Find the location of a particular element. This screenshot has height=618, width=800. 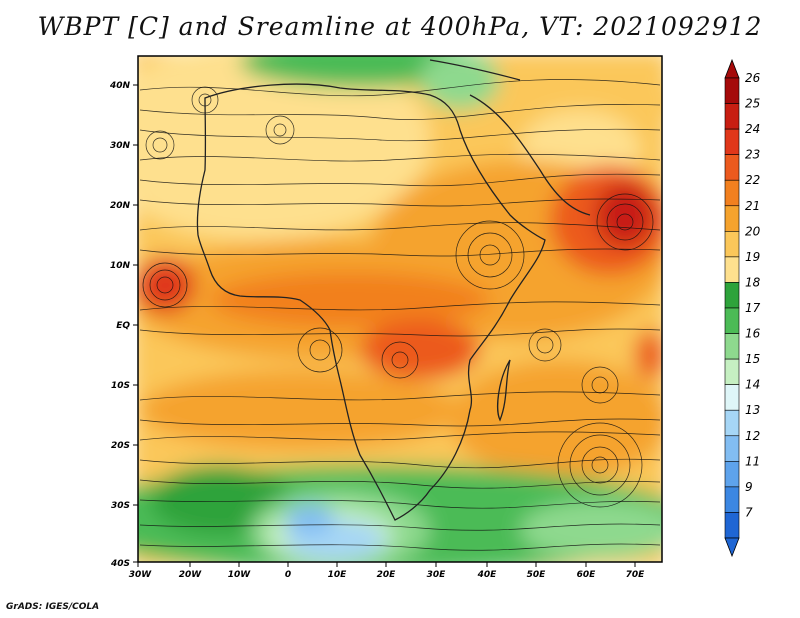

lon-label: 60E is located at coordinates (587, 575).